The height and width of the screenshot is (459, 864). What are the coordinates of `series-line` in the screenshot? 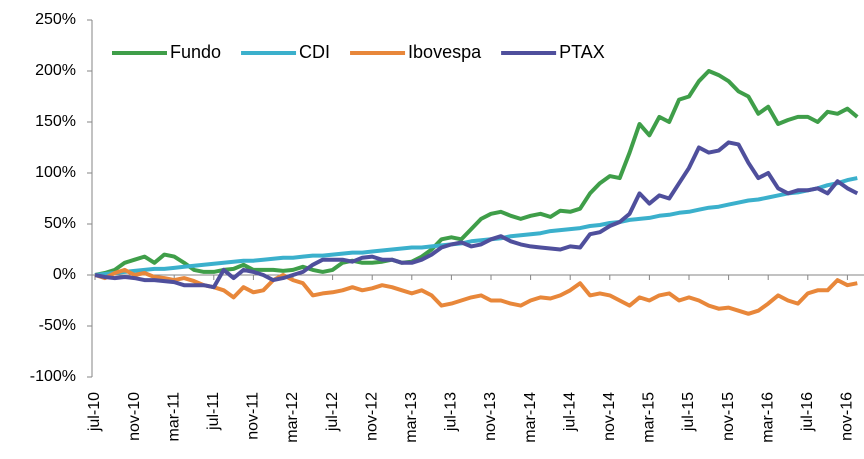 It's located at (476, 291).